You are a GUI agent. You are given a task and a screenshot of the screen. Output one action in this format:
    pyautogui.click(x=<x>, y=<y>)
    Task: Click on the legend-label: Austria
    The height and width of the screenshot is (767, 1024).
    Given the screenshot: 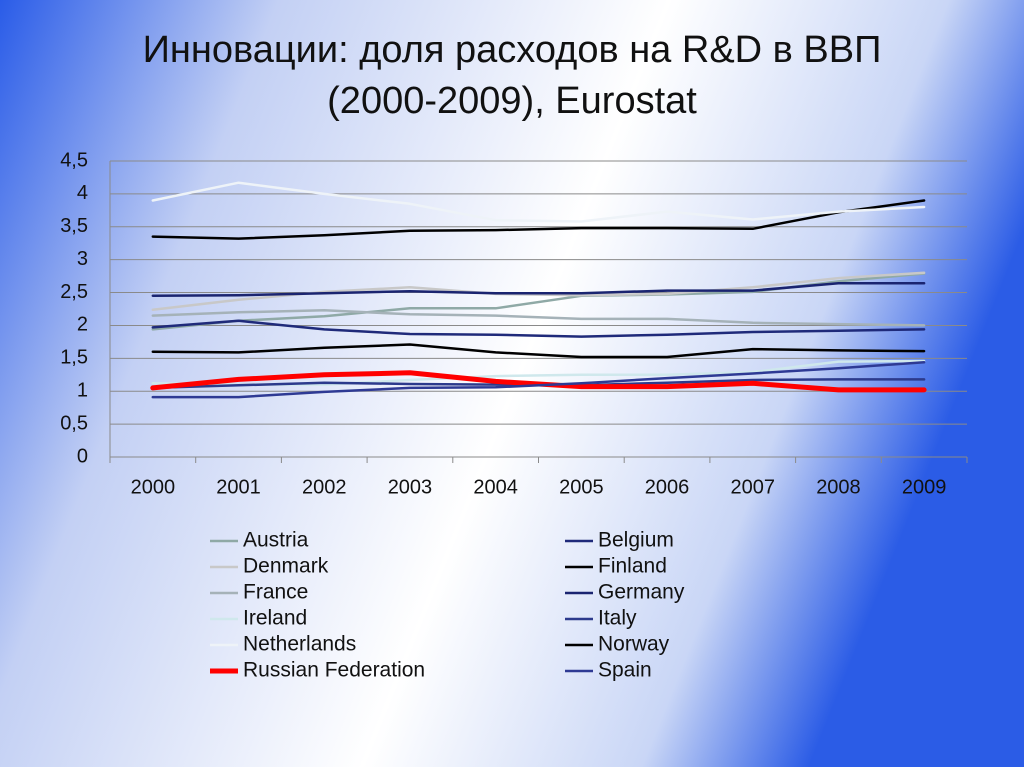 What is the action you would take?
    pyautogui.click(x=276, y=540)
    